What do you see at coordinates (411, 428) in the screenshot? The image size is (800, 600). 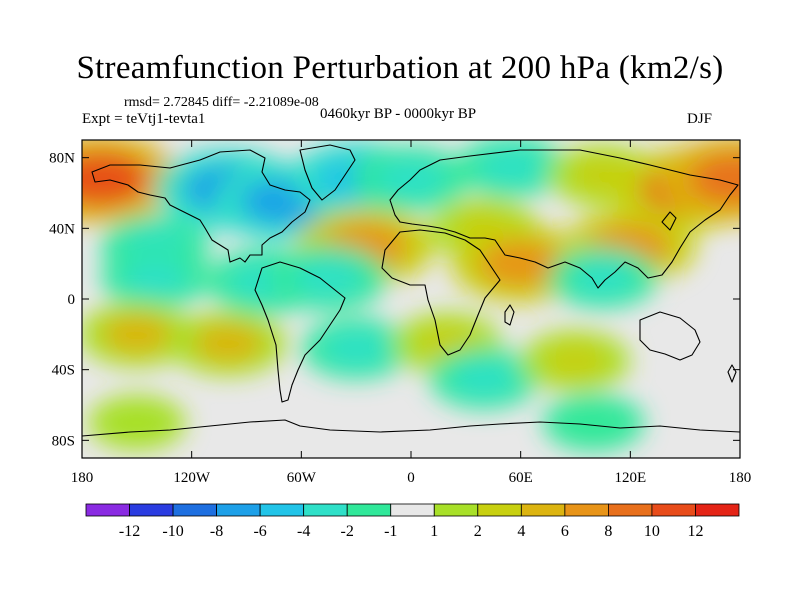 I see `coast-antarctica` at bounding box center [411, 428].